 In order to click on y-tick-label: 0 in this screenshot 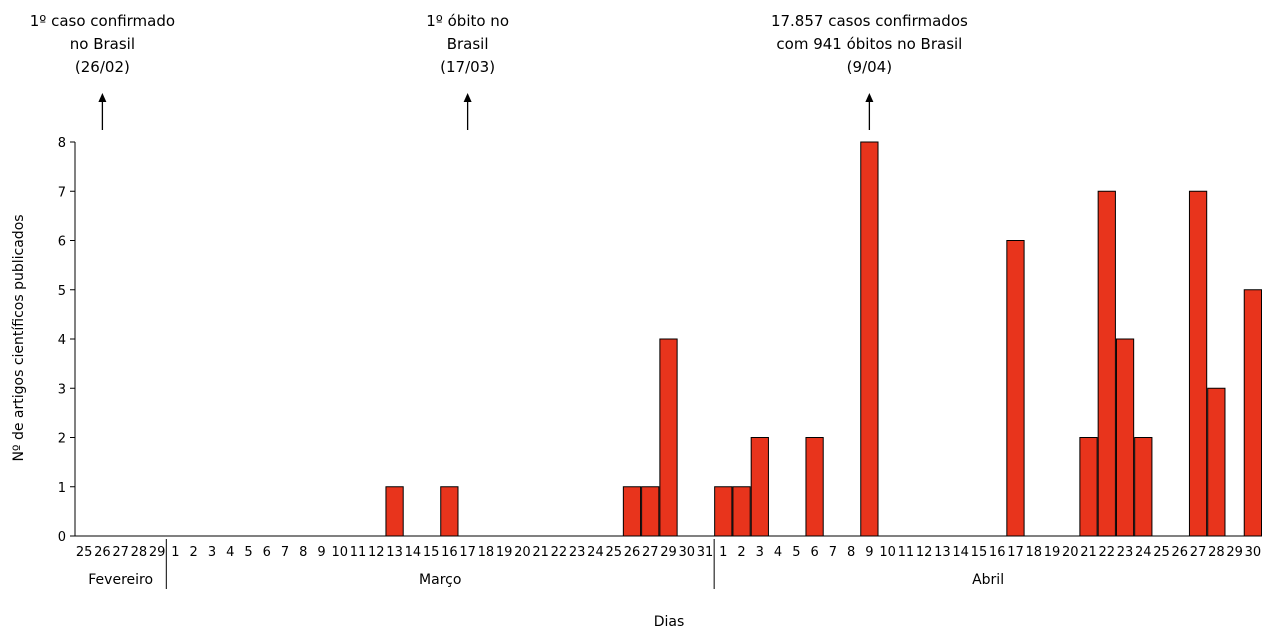, I will do `click(62, 537)`.